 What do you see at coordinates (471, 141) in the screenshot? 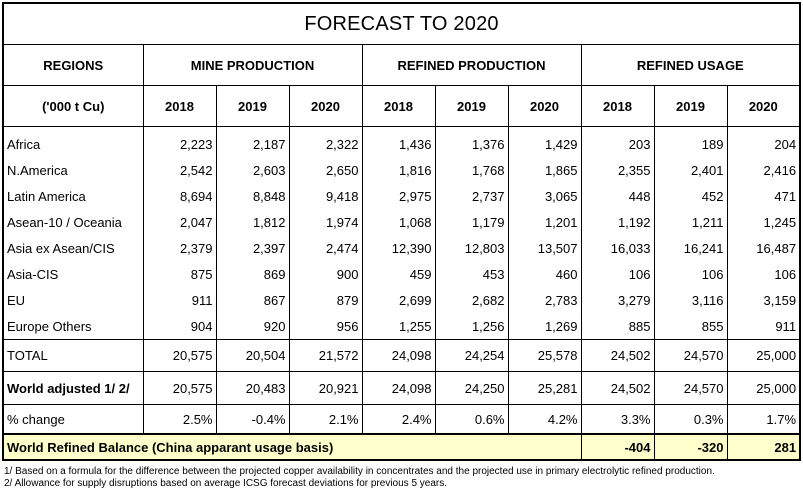
I see `value-cell: 1,376` at bounding box center [471, 141].